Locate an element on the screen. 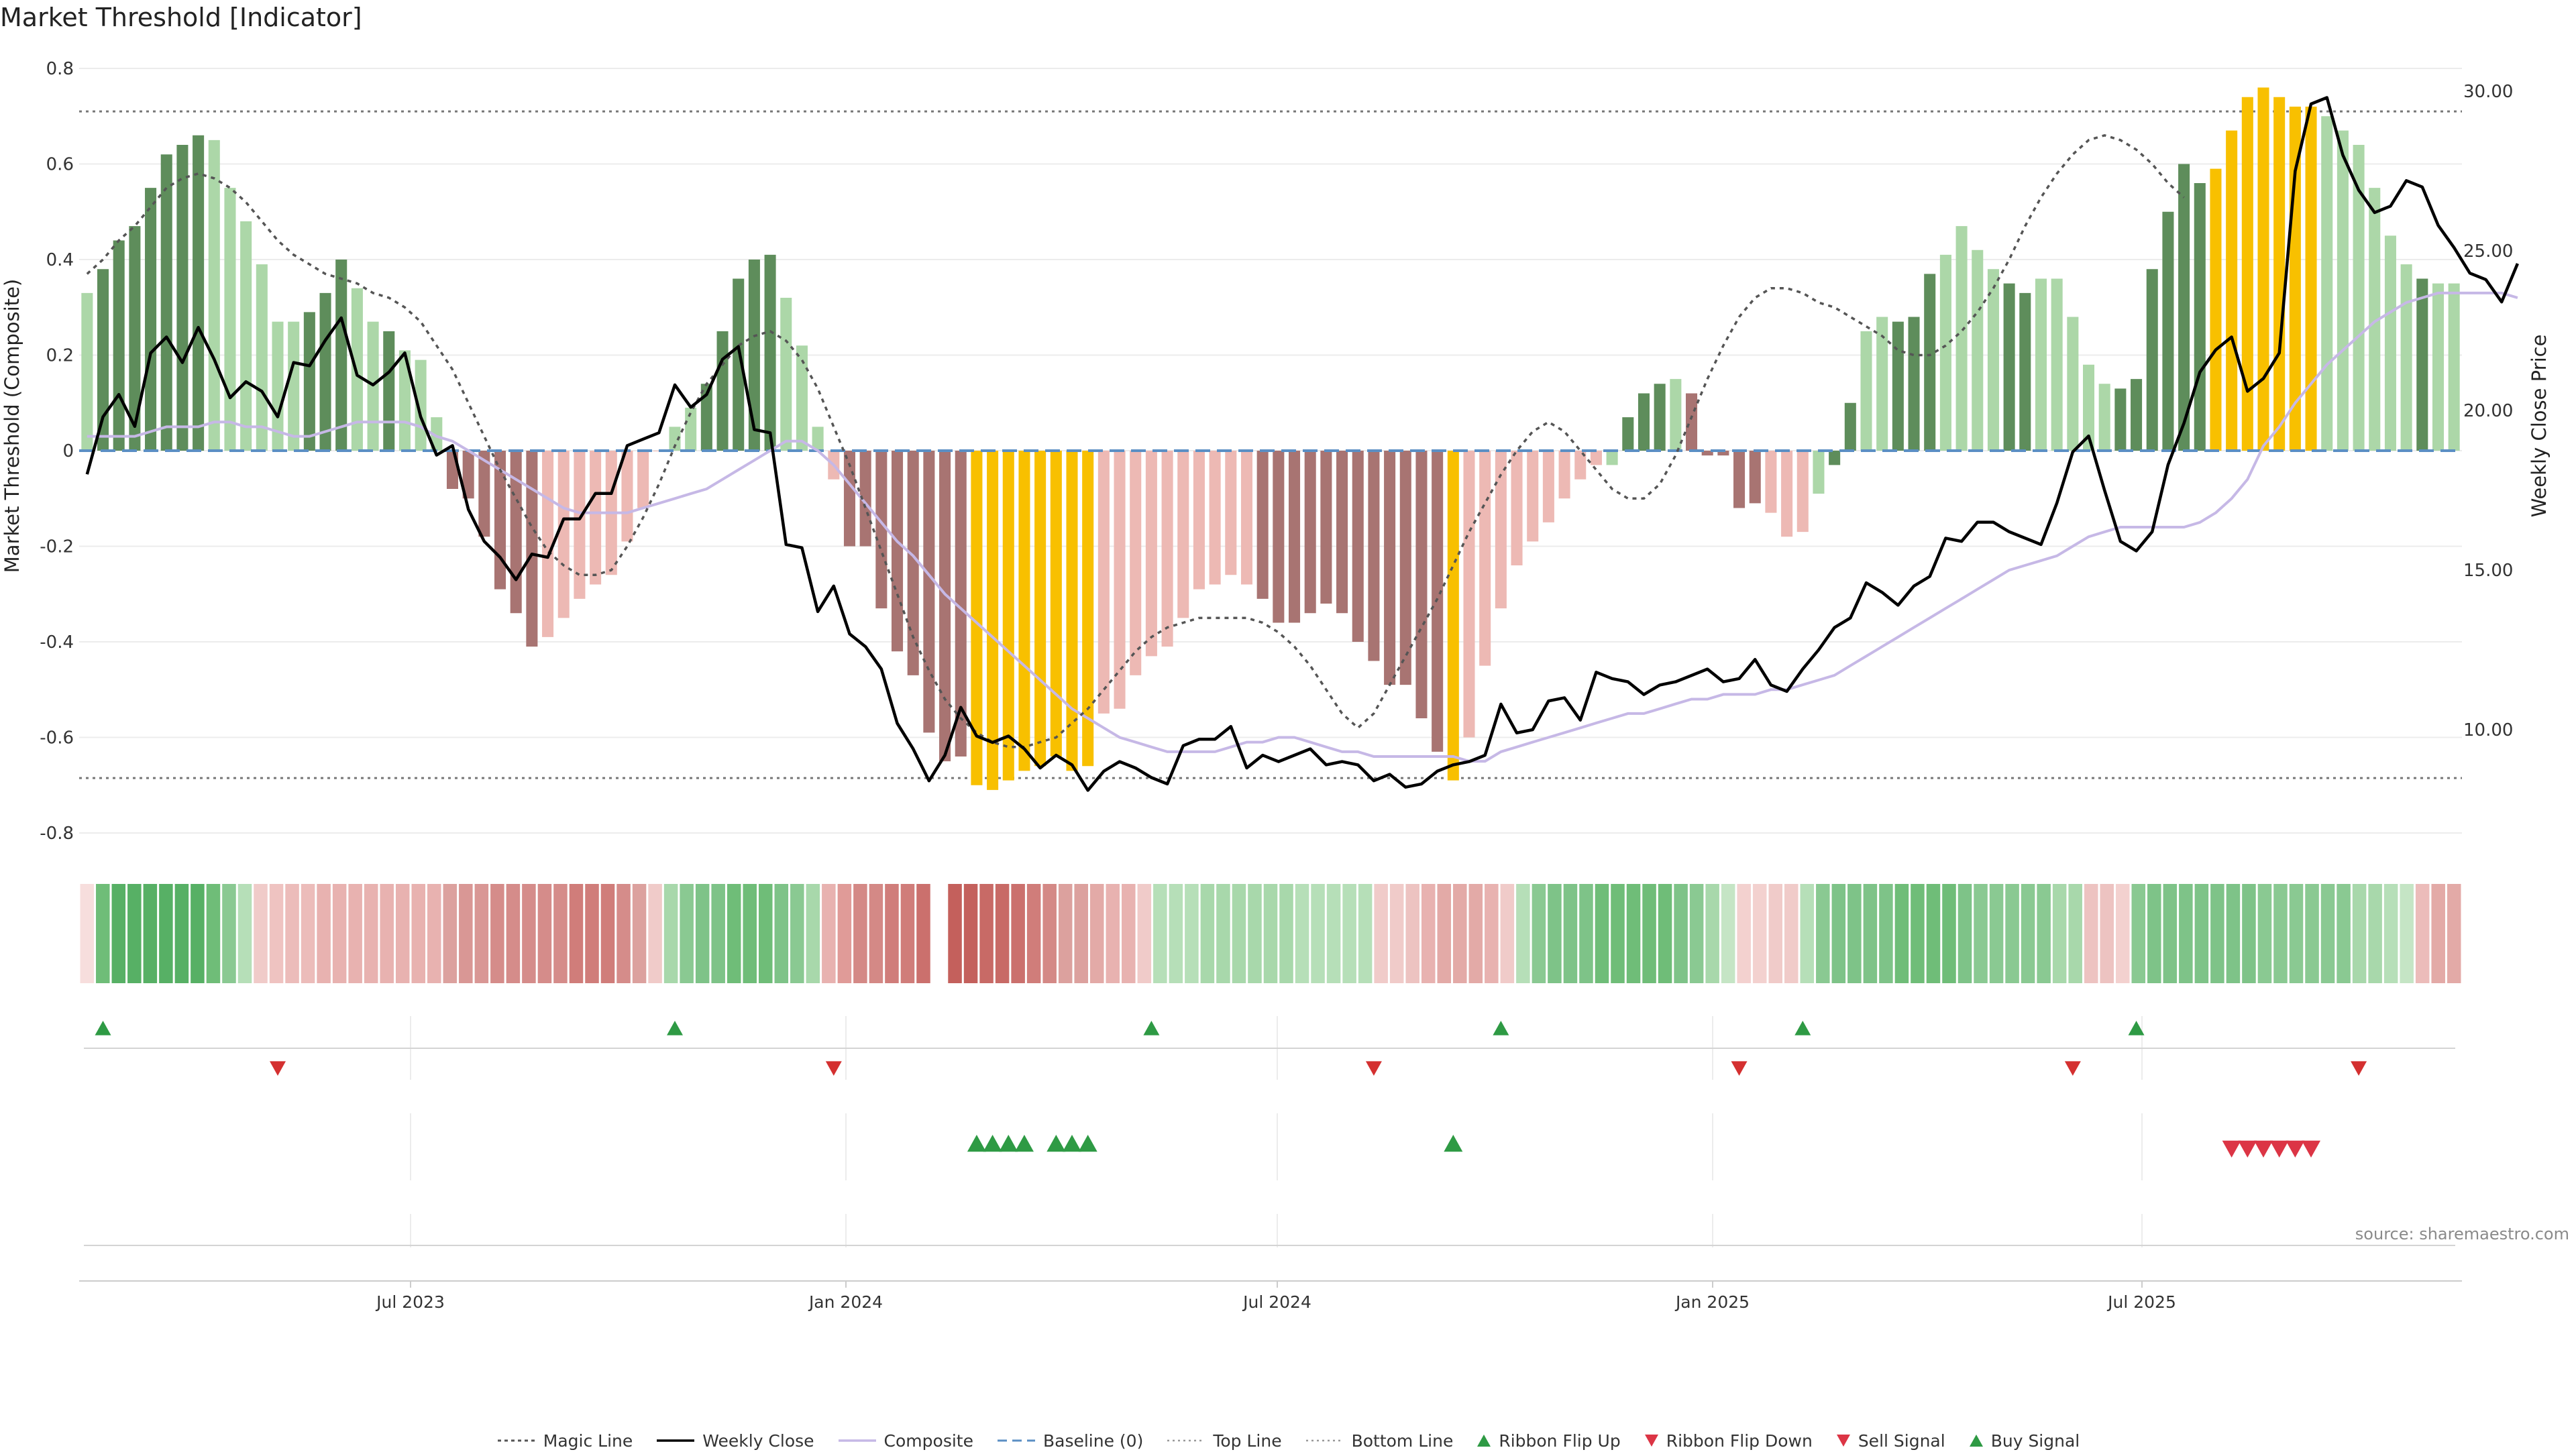 This screenshot has width=2576, height=1454. y-tick-label-left: 0.2 is located at coordinates (60, 356).